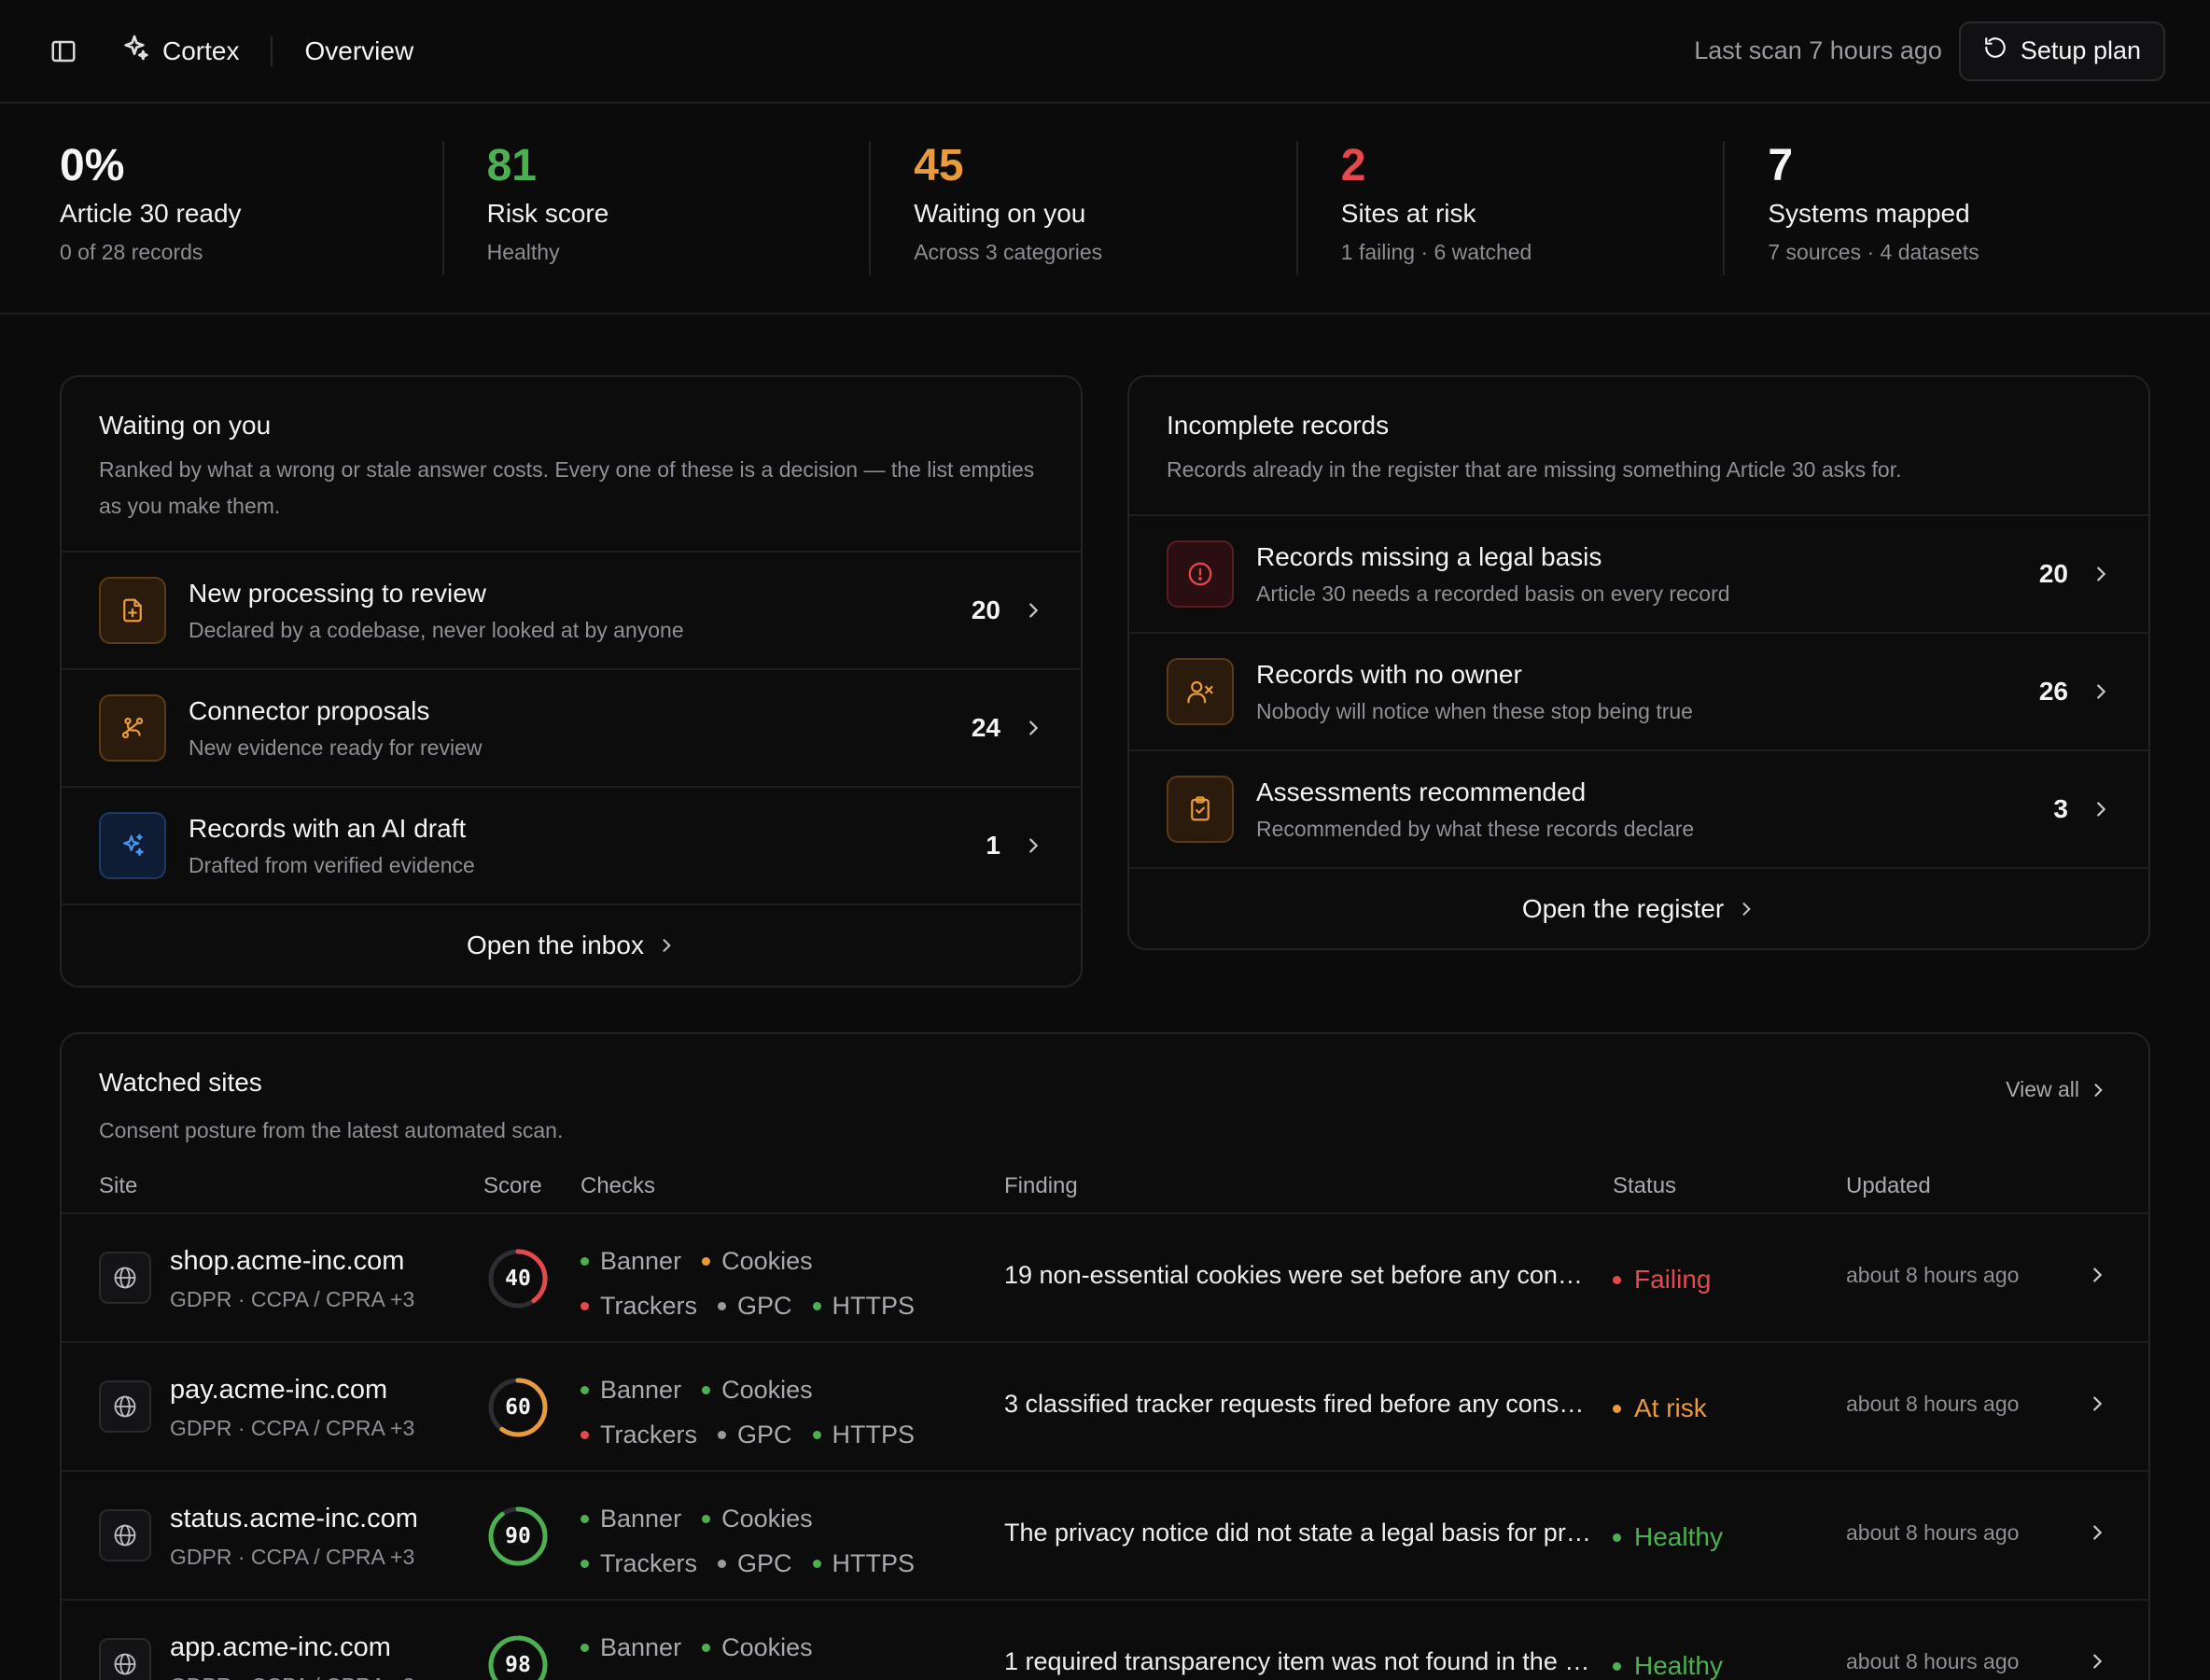 The image size is (2210, 1680). Describe the element at coordinates (518, 1536) in the screenshot. I see `score-value: 90` at that location.